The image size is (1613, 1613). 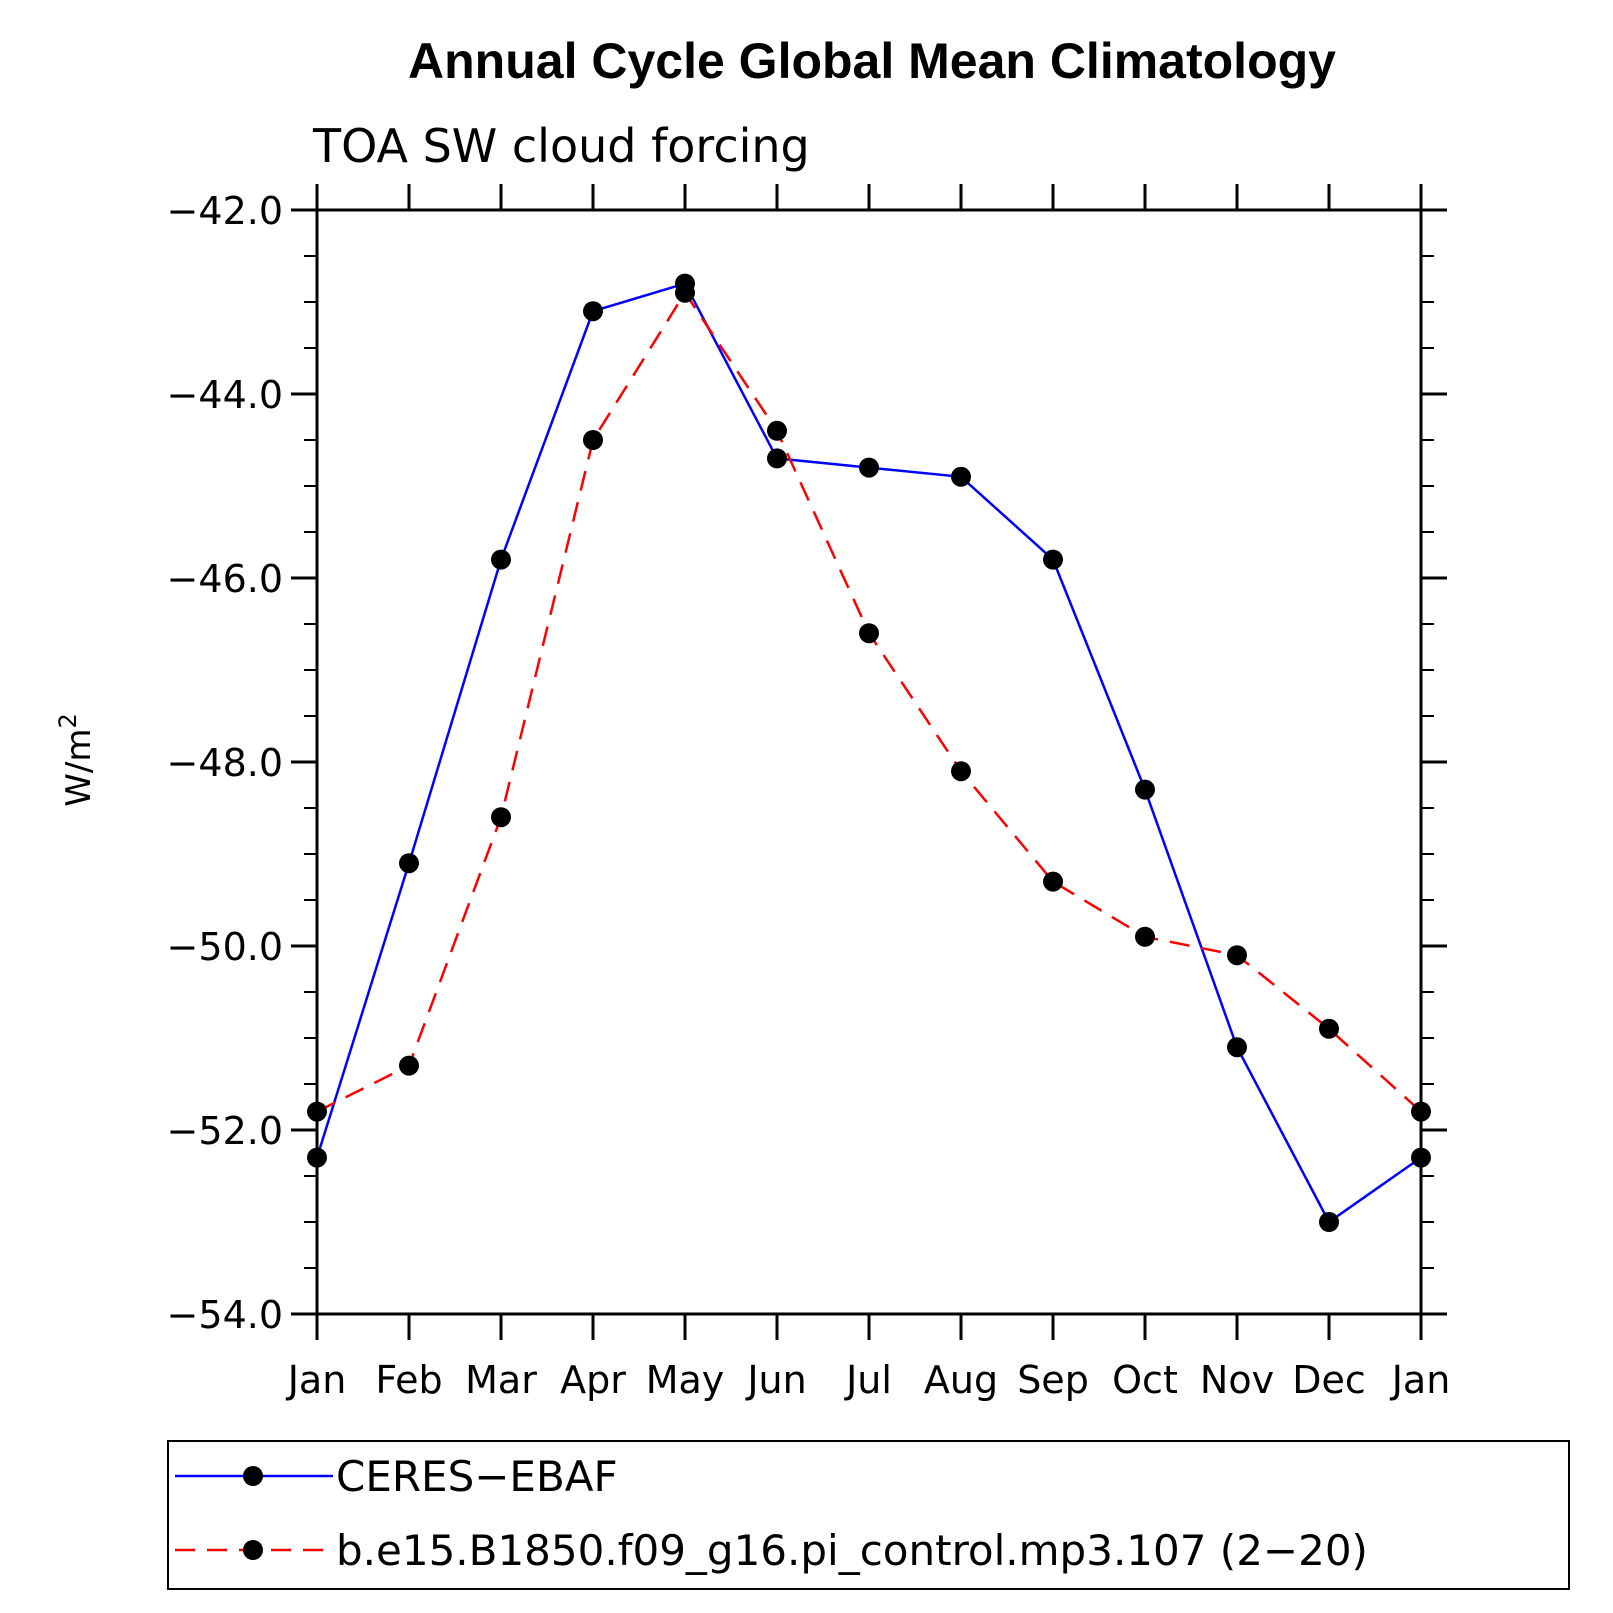 I want to click on y-axis-label-superscript: 2, so click(x=68, y=720).